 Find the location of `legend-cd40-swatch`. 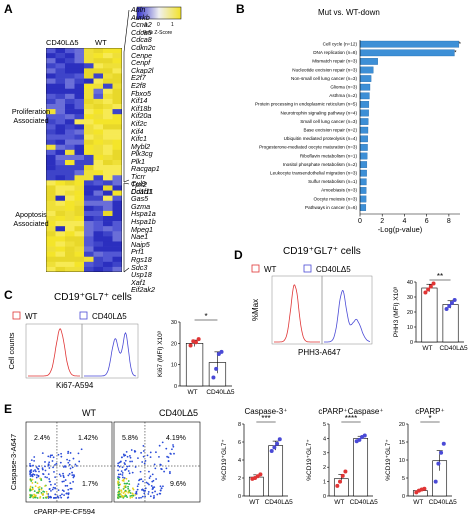

legend-cd40-swatch is located at coordinates (307, 268).